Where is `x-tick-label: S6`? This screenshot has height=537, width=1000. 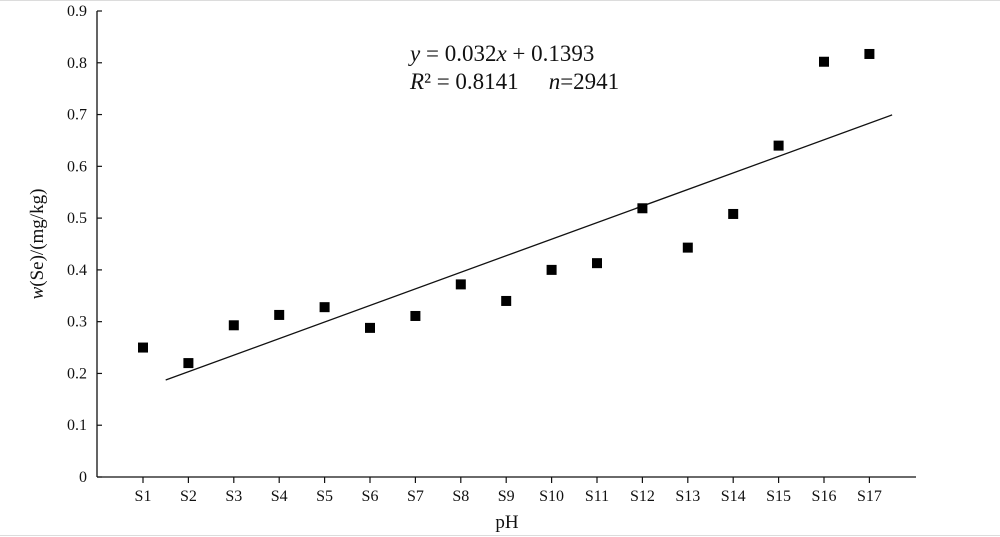 x-tick-label: S6 is located at coordinates (370, 496).